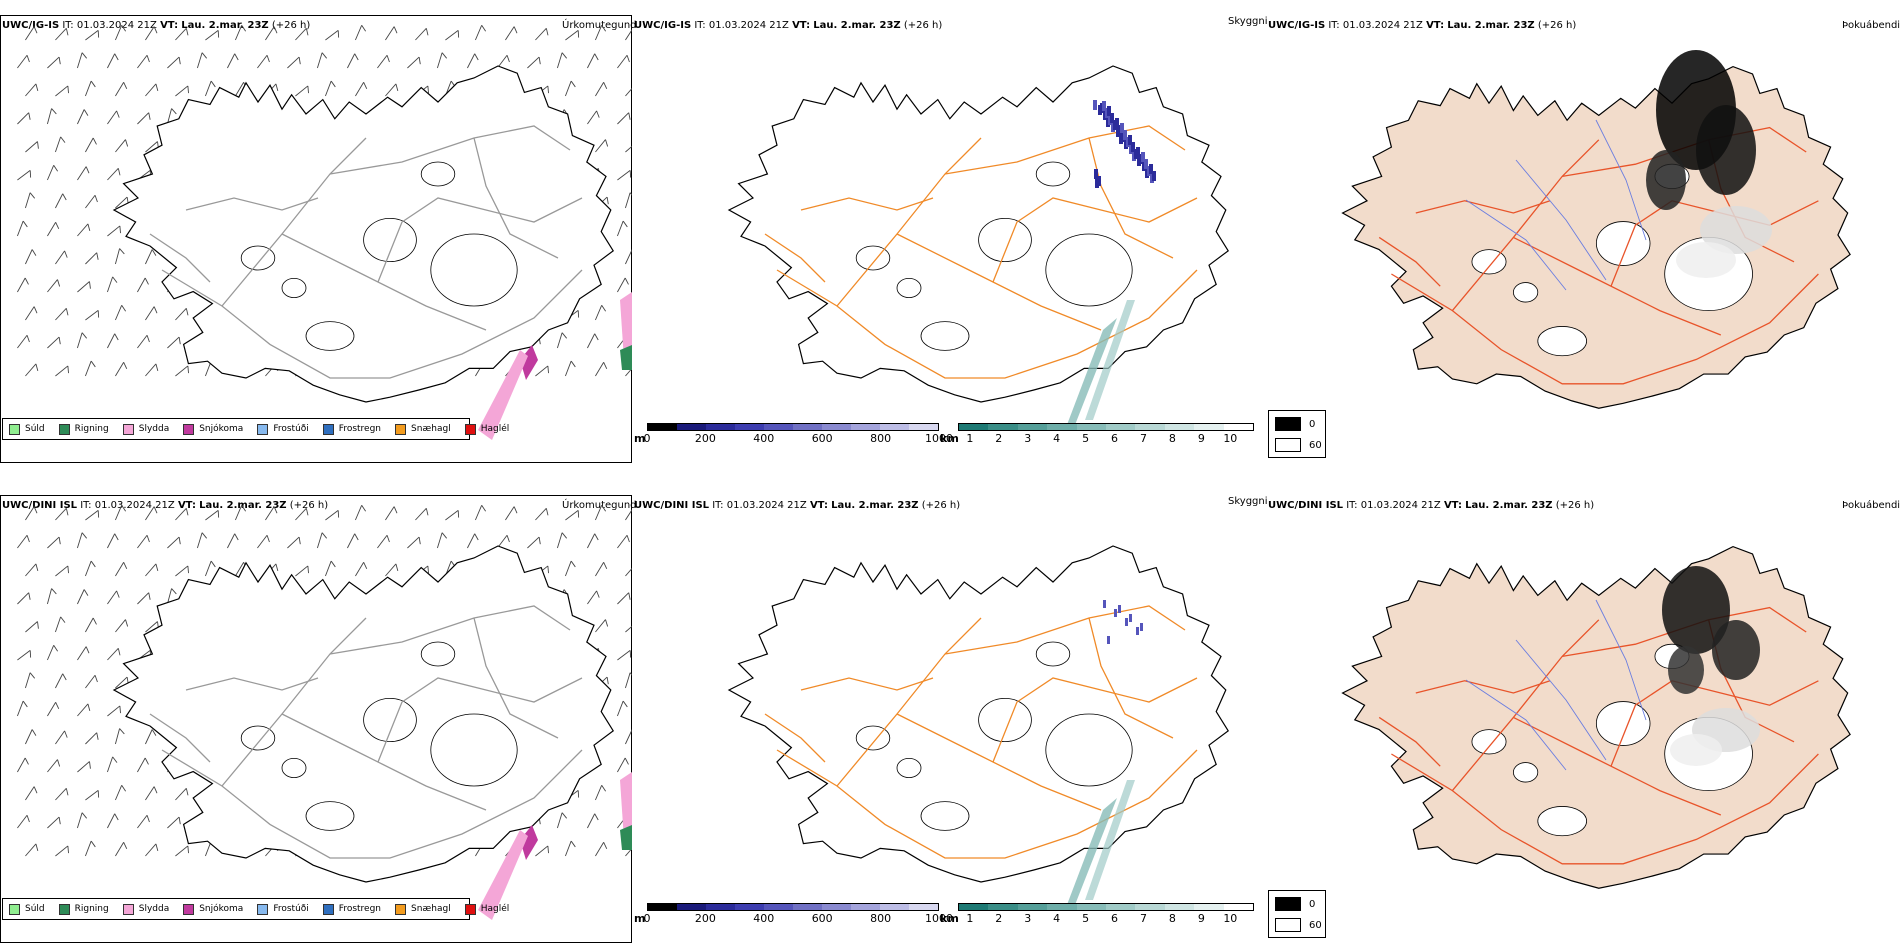 This screenshot has width=1900, height=950. What do you see at coordinates (91, 429) in the screenshot?
I see `legend-label: Rigning` at bounding box center [91, 429].